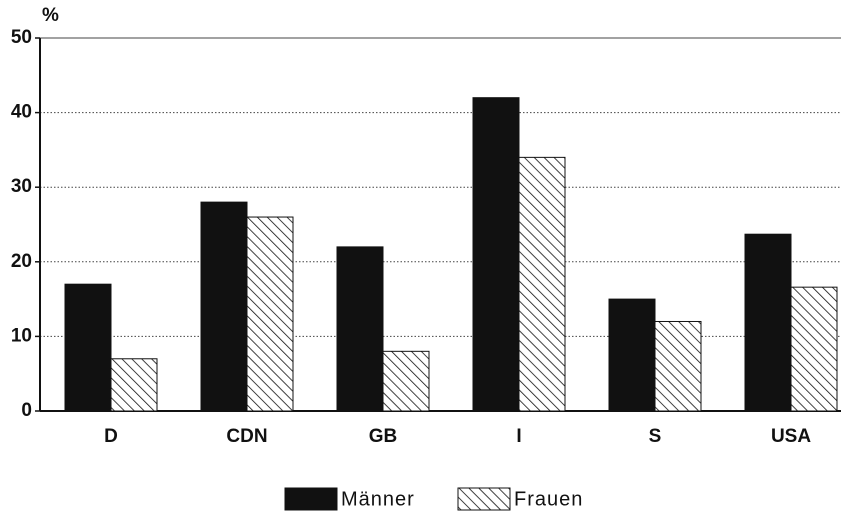 Image resolution: width=841 pixels, height=515 pixels. Describe the element at coordinates (518, 436) in the screenshot. I see `x-tick-label: I` at that location.